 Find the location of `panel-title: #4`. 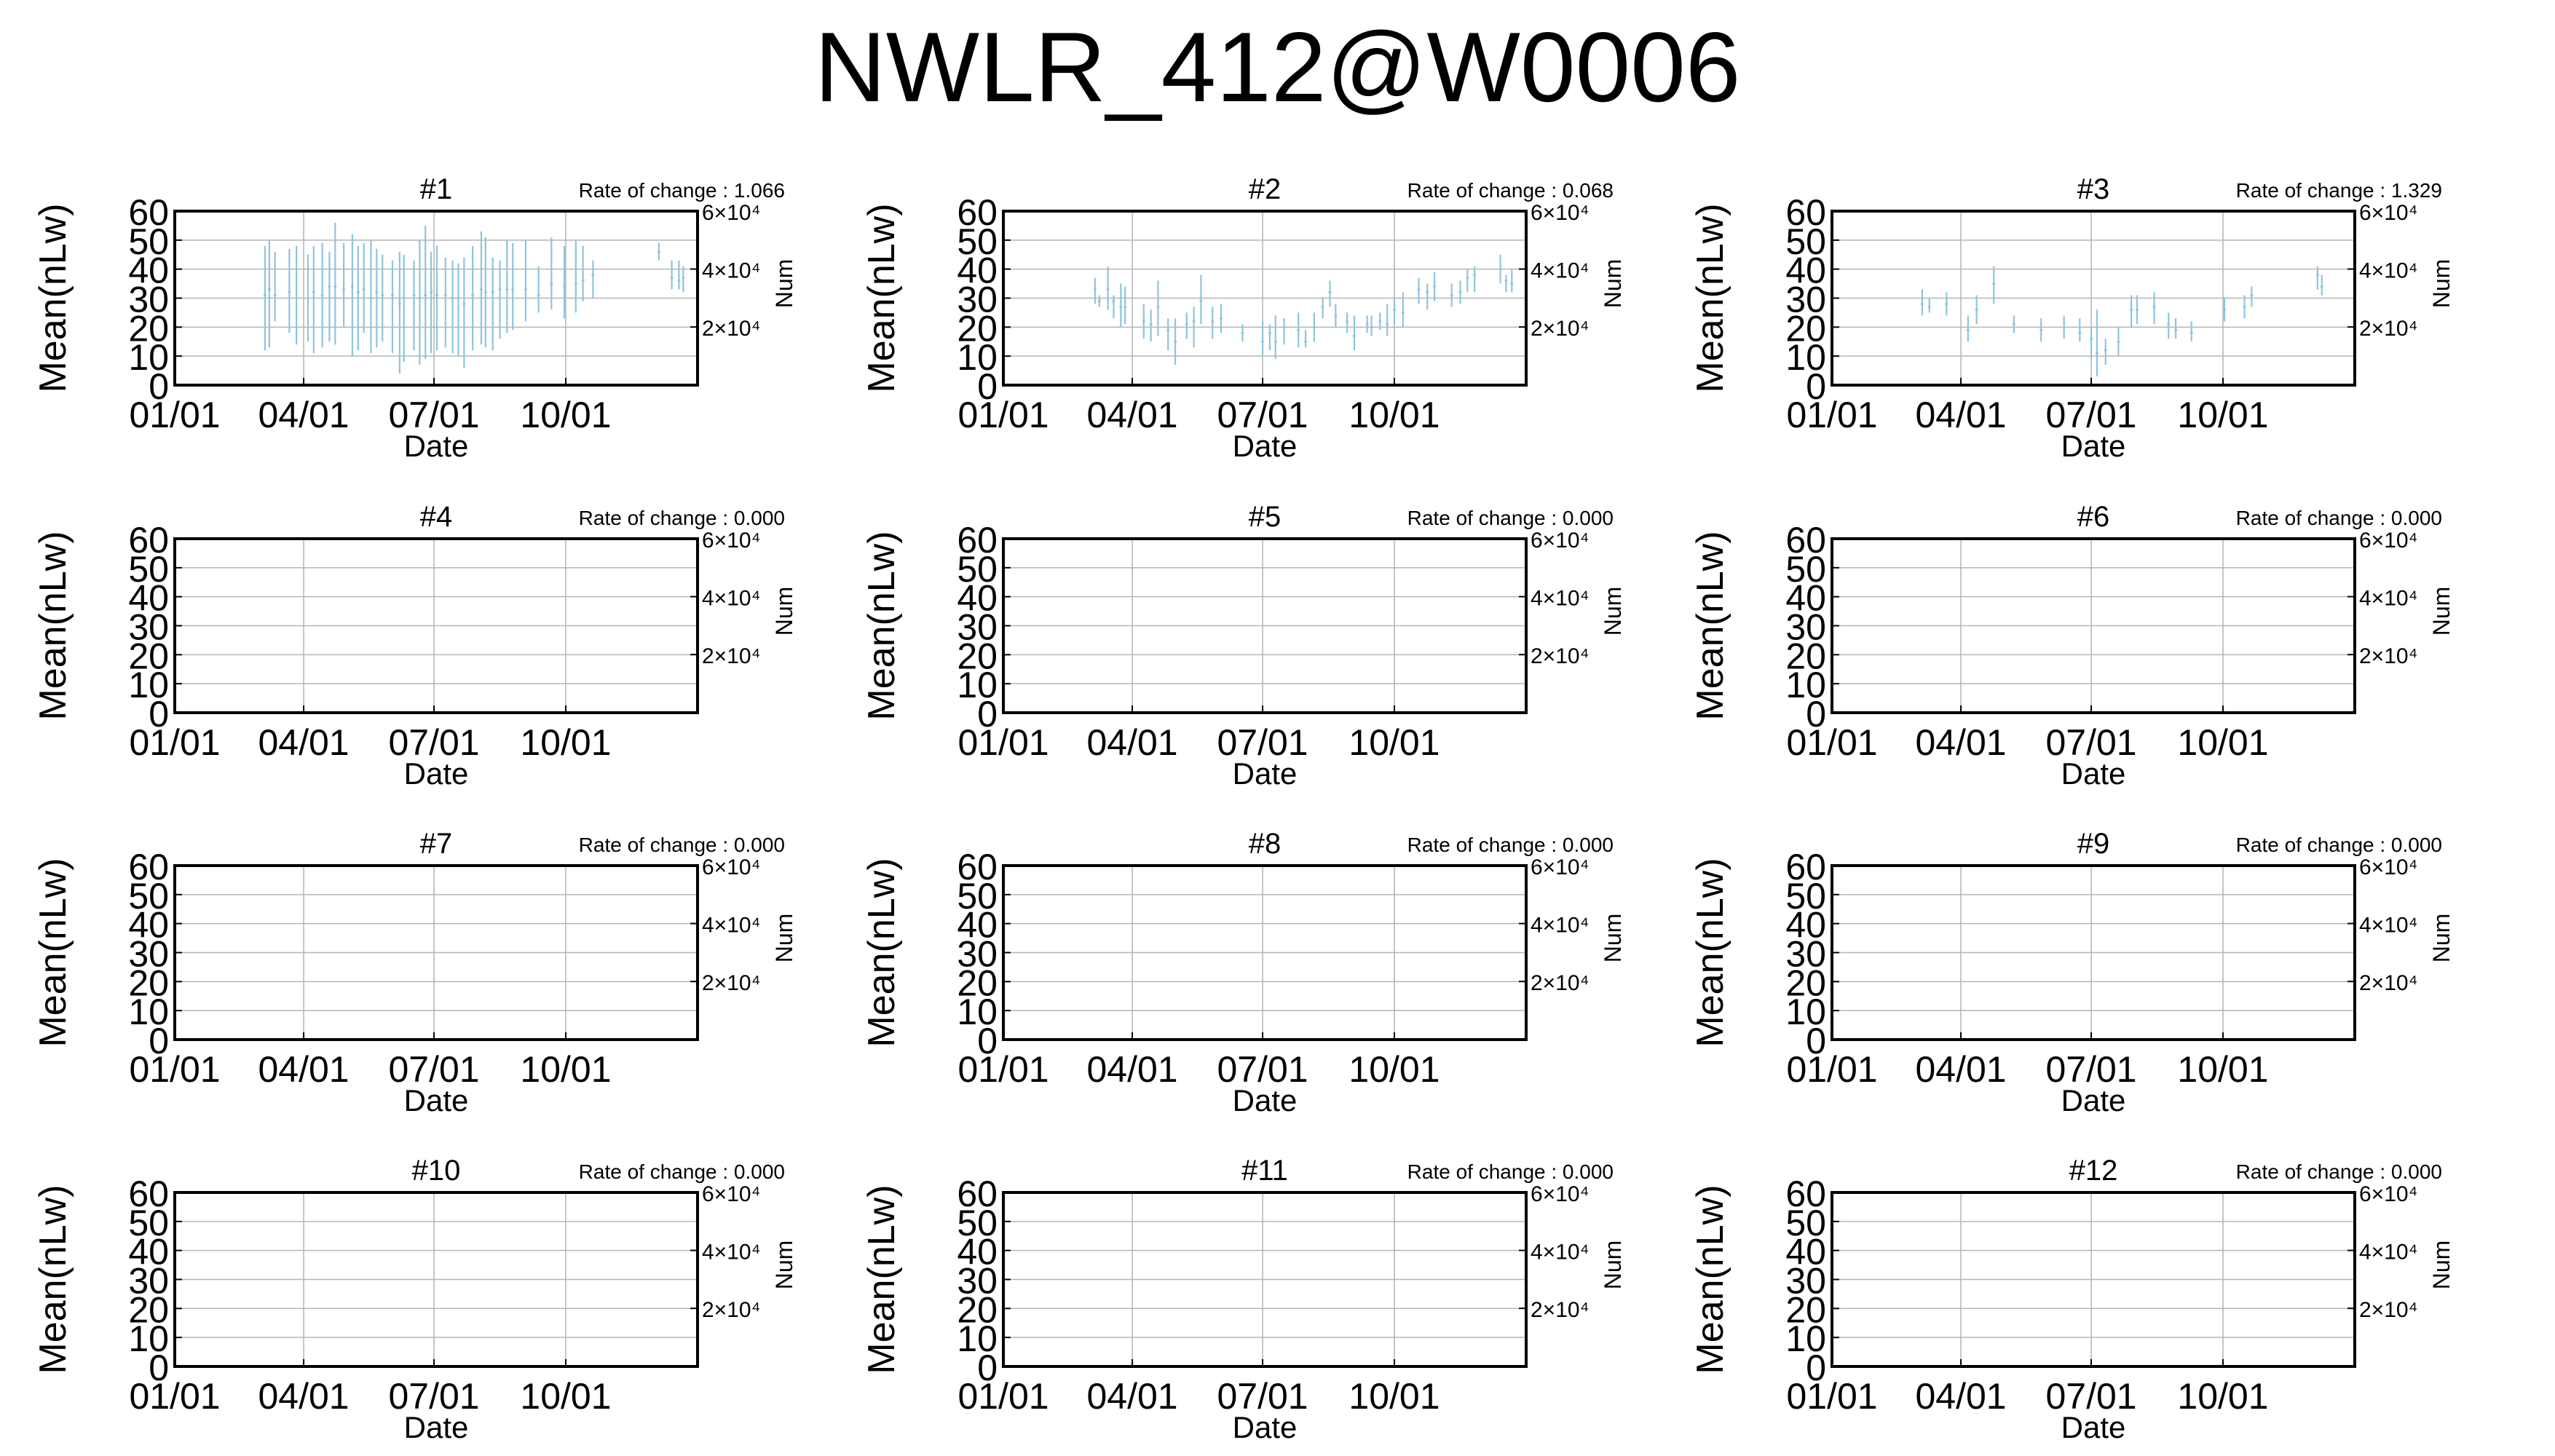

panel-title: #4 is located at coordinates (436, 517).